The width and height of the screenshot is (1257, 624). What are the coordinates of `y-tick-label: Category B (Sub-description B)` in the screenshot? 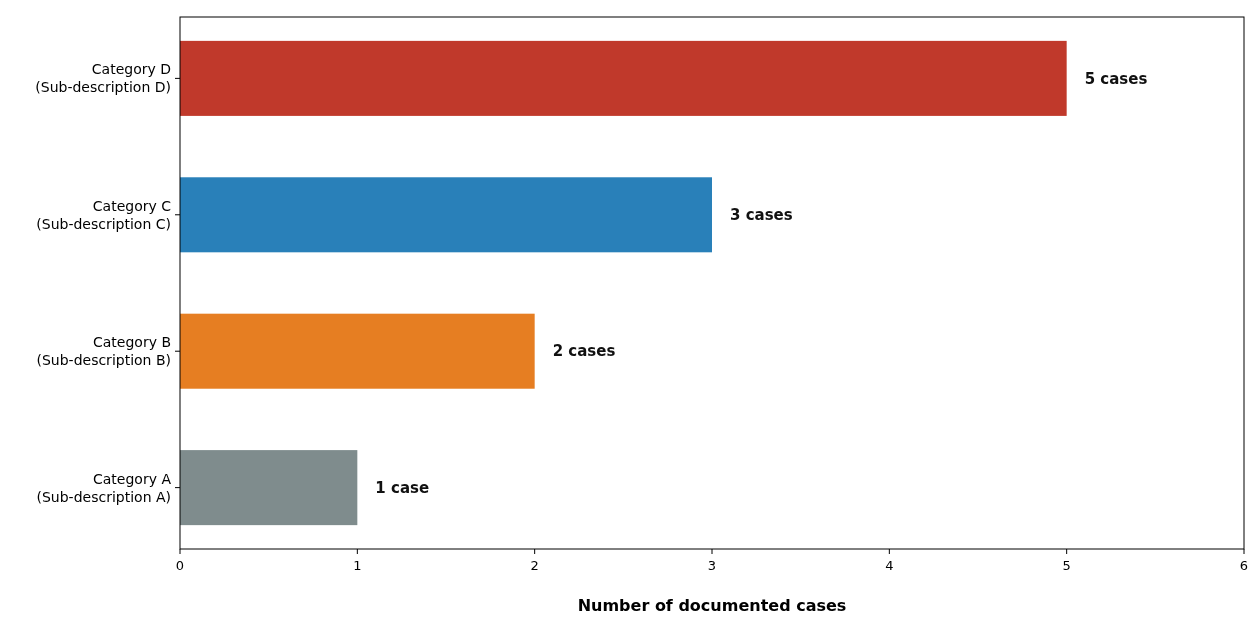 It's located at (103, 351).